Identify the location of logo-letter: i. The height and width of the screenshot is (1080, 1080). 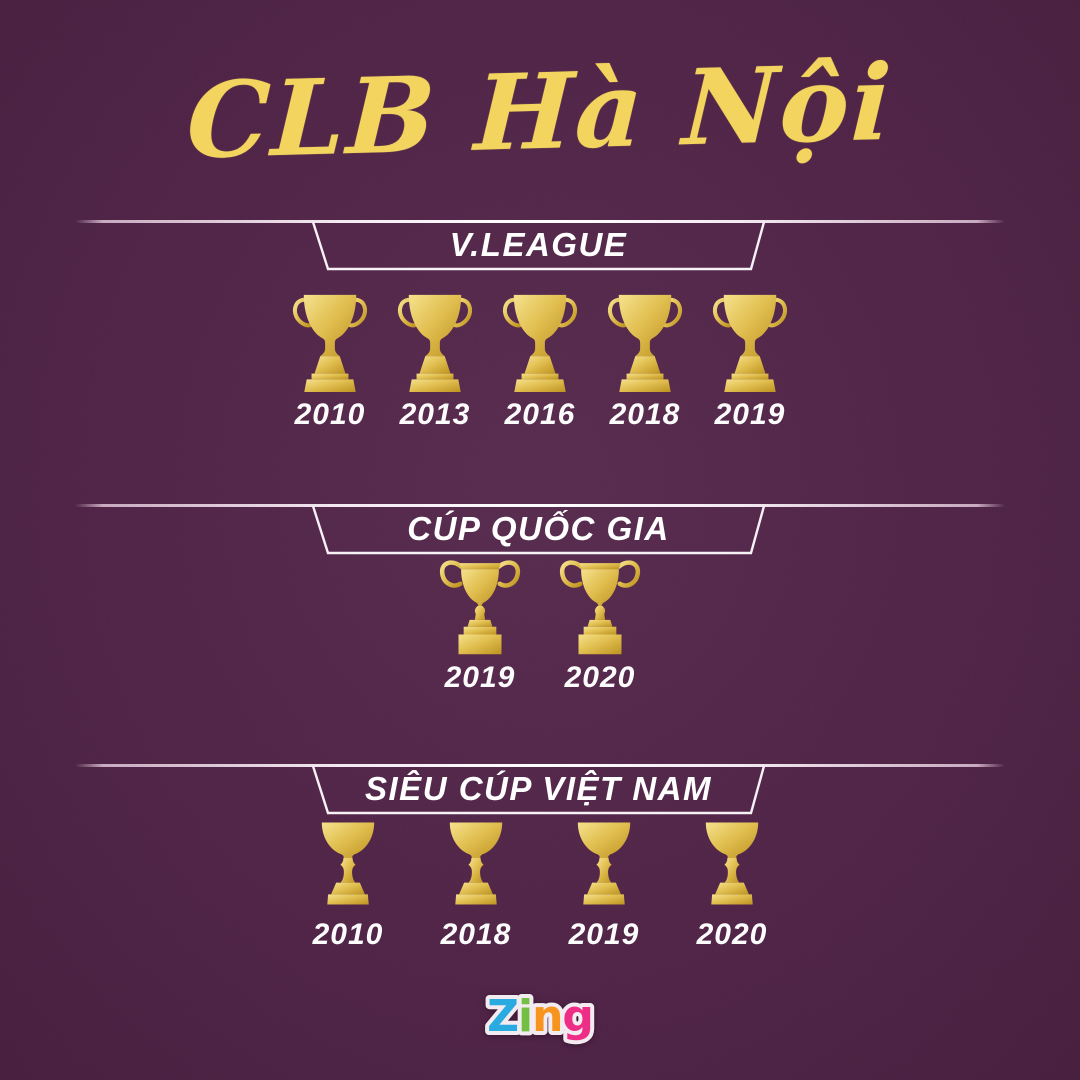
(525, 1016).